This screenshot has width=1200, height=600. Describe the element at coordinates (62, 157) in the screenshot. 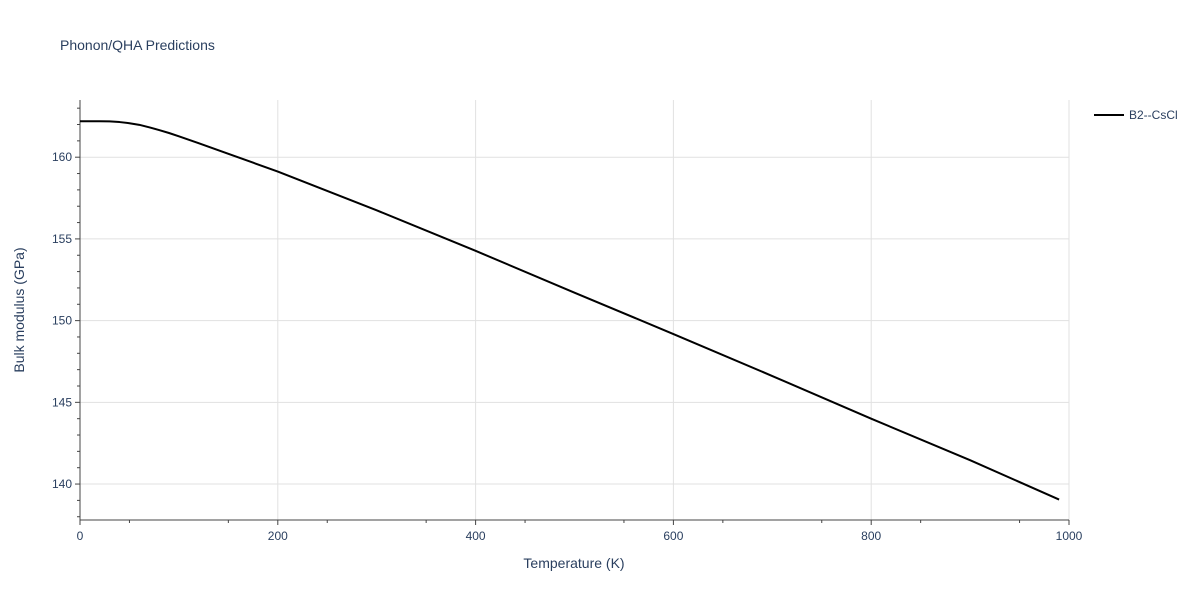

I see `y-tick-label: 160` at that location.